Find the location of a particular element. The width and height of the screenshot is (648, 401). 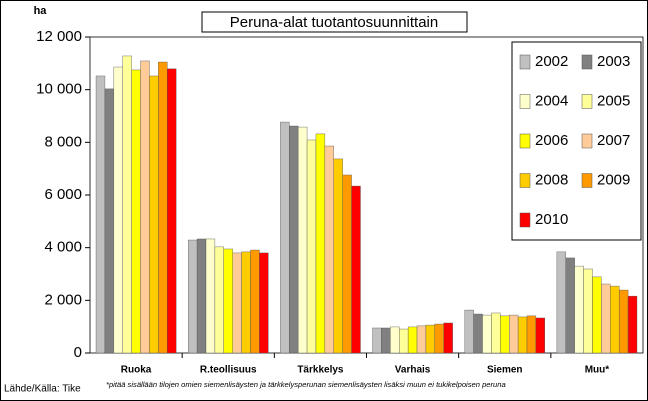

y-tick-label: 0 is located at coordinates (78, 352).